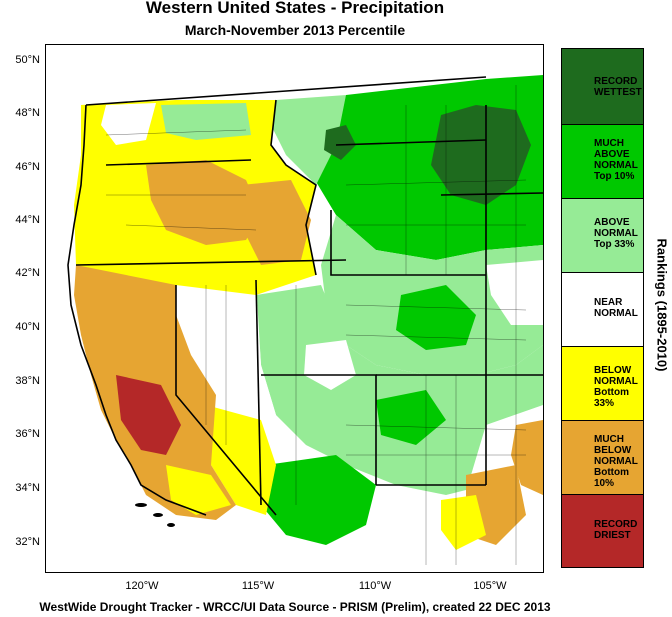 The image size is (672, 617). Describe the element at coordinates (527, 457) in the screenshot. I see `region-much-below-tx` at that location.